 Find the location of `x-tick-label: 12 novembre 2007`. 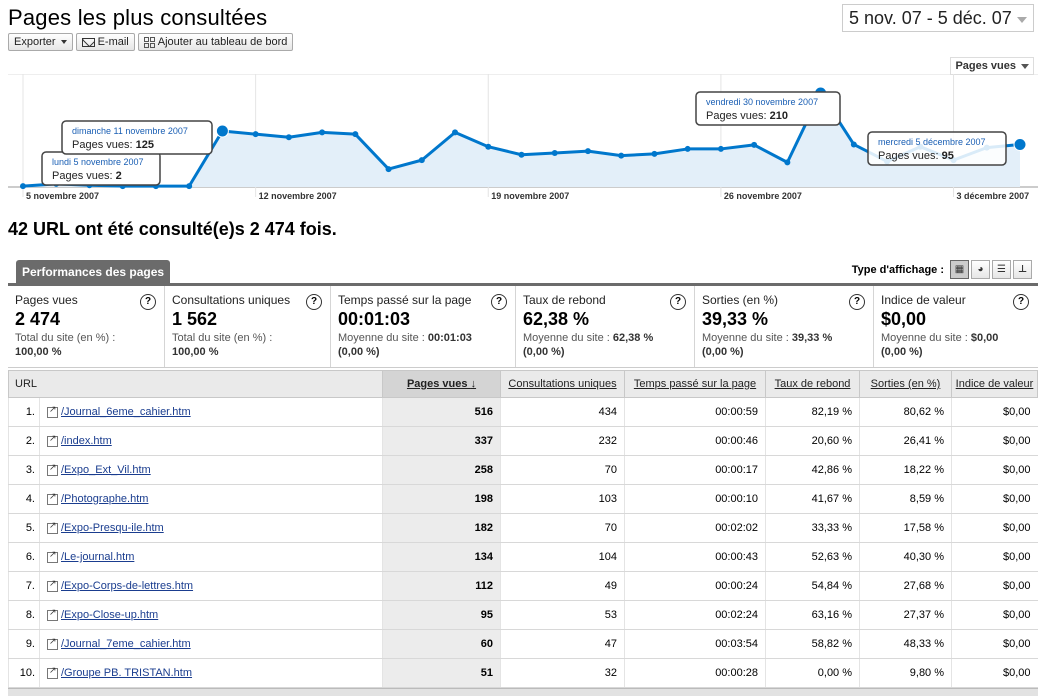

x-tick-label: 12 novembre 2007 is located at coordinates (298, 196).